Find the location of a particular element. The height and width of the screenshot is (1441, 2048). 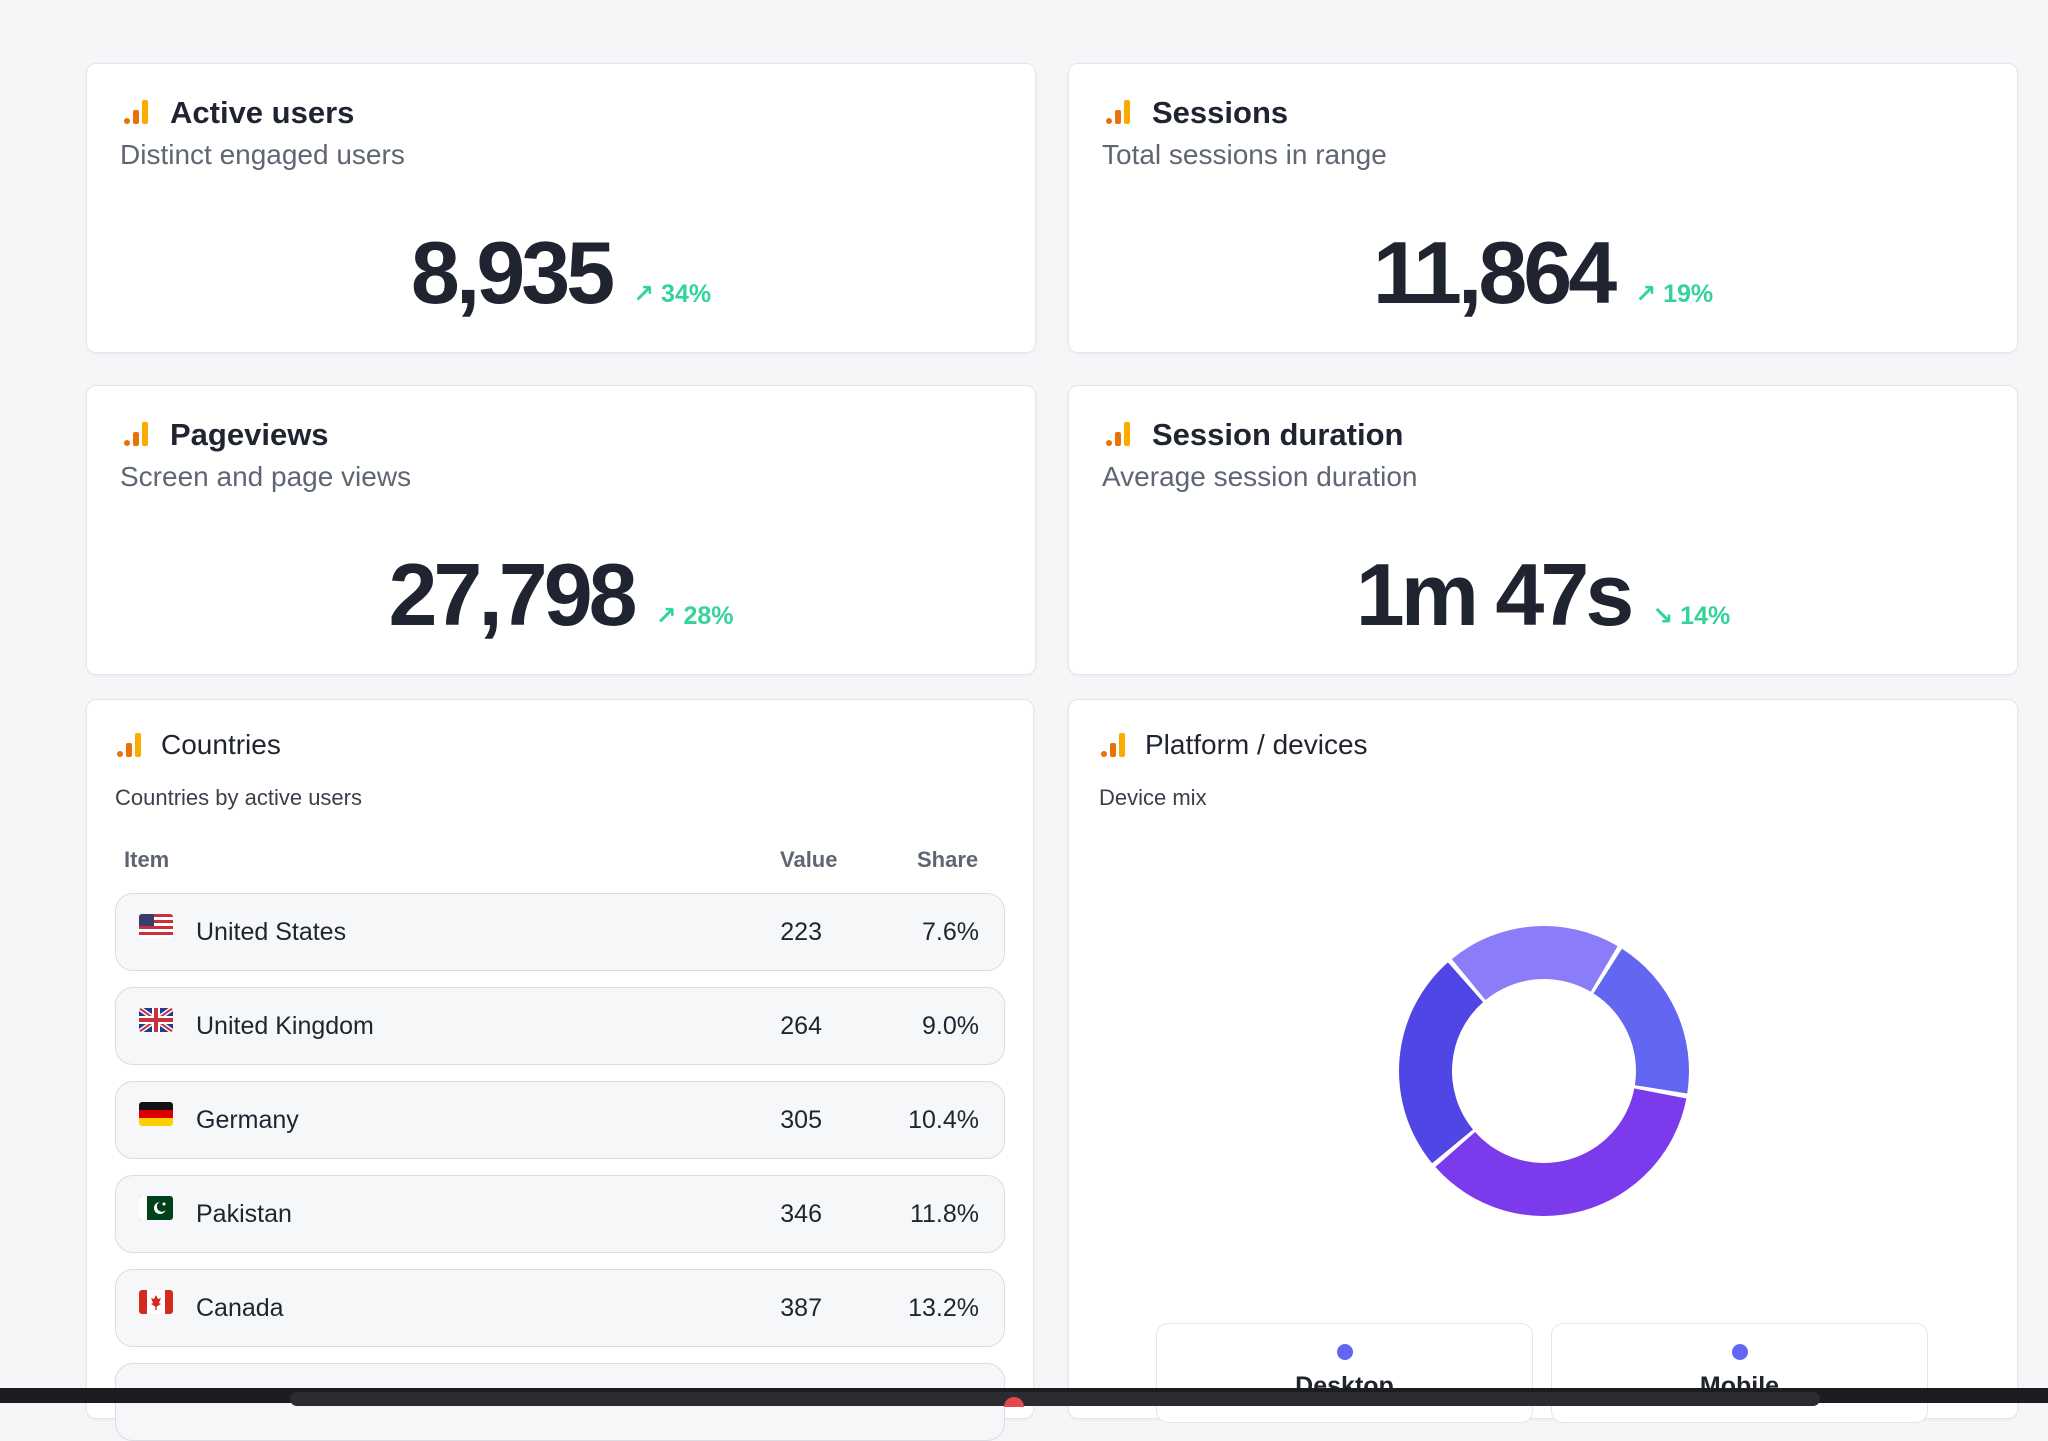

kpi-value: 8,935 is located at coordinates (512, 272).